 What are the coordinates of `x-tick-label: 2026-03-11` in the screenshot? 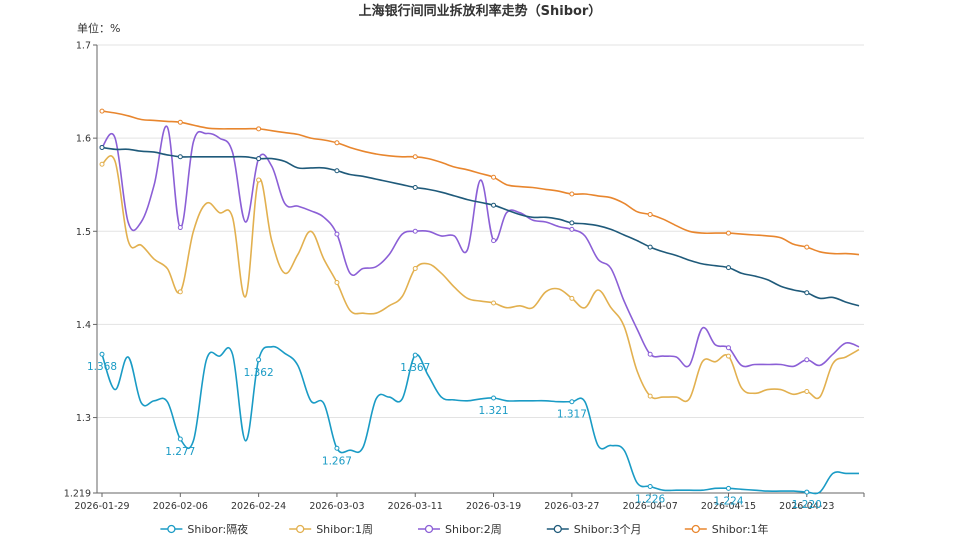 It's located at (415, 506).